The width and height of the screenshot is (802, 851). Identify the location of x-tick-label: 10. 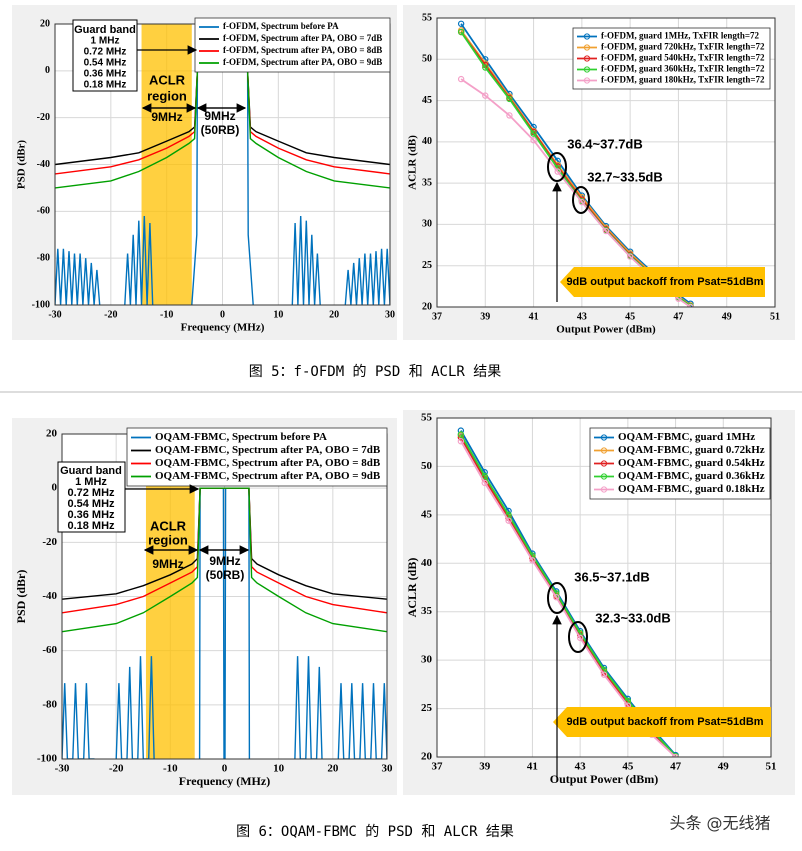
(279, 769).